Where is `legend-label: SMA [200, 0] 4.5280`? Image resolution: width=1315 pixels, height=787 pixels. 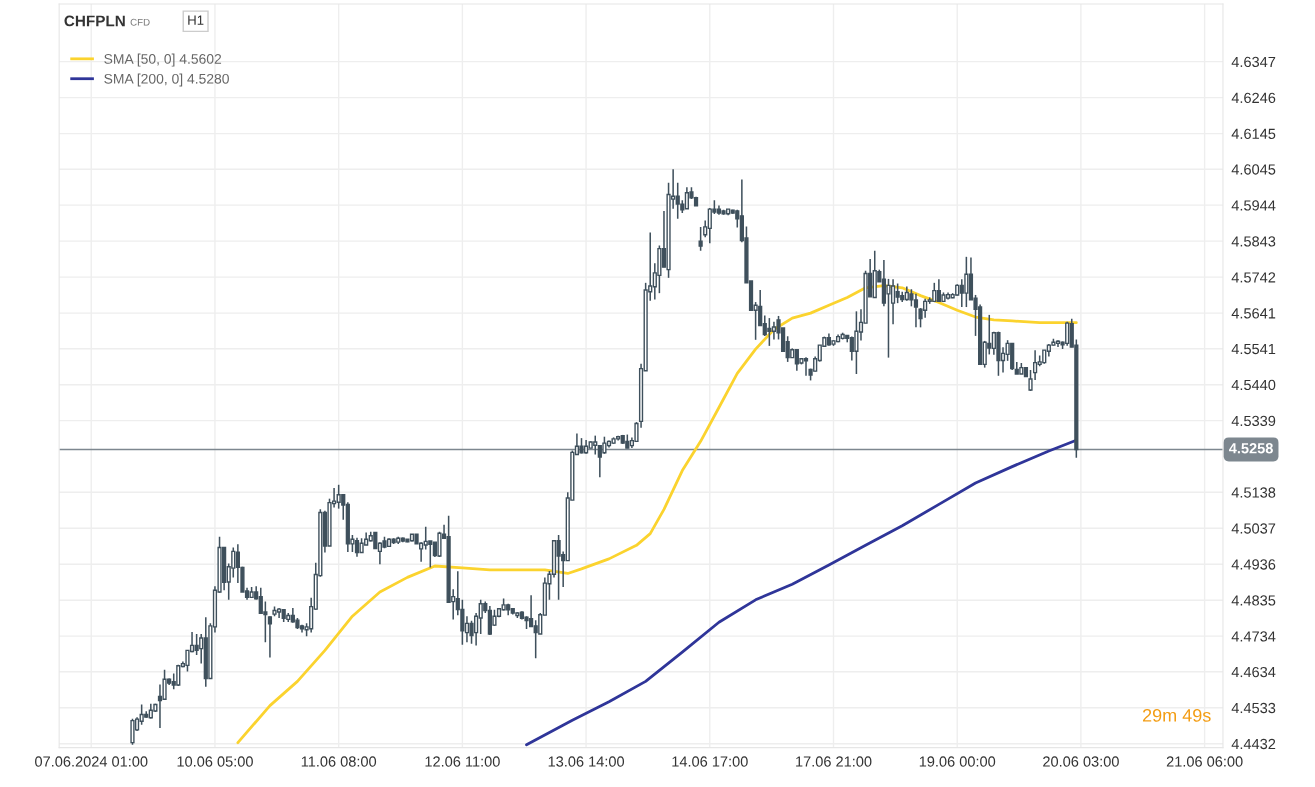
legend-label: SMA [200, 0] 4.5280 is located at coordinates (166, 80).